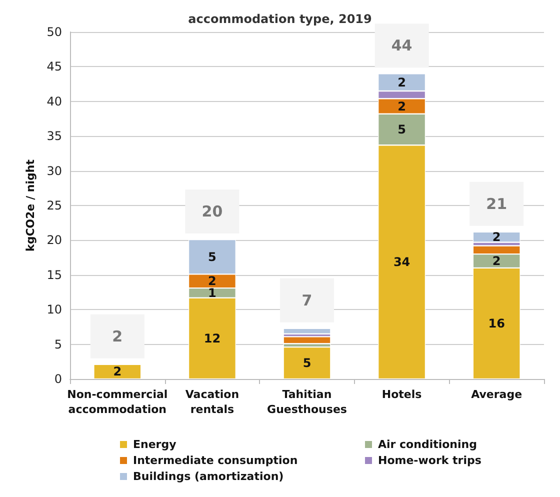 The image size is (560, 497). Describe the element at coordinates (117, 402) in the screenshot. I see `x-tick-label: Non-commercial accommodation` at that location.